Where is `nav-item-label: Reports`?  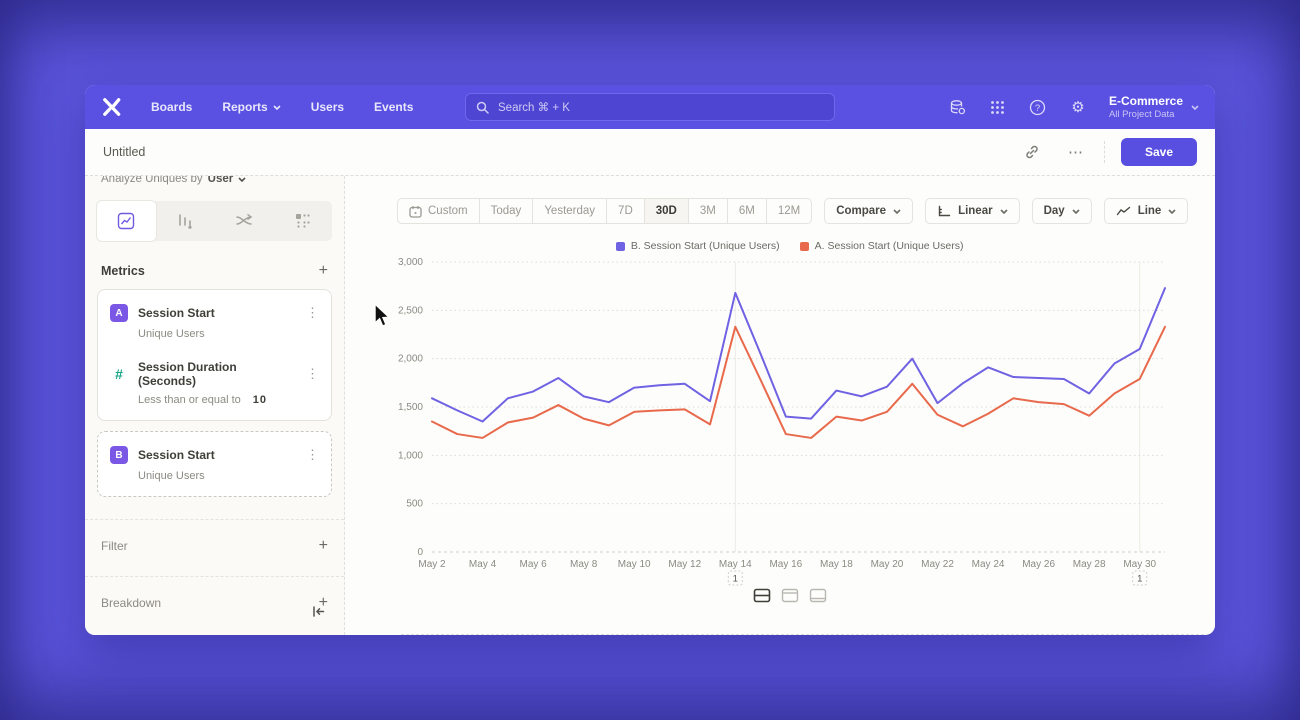 nav-item-label: Reports is located at coordinates (245, 107).